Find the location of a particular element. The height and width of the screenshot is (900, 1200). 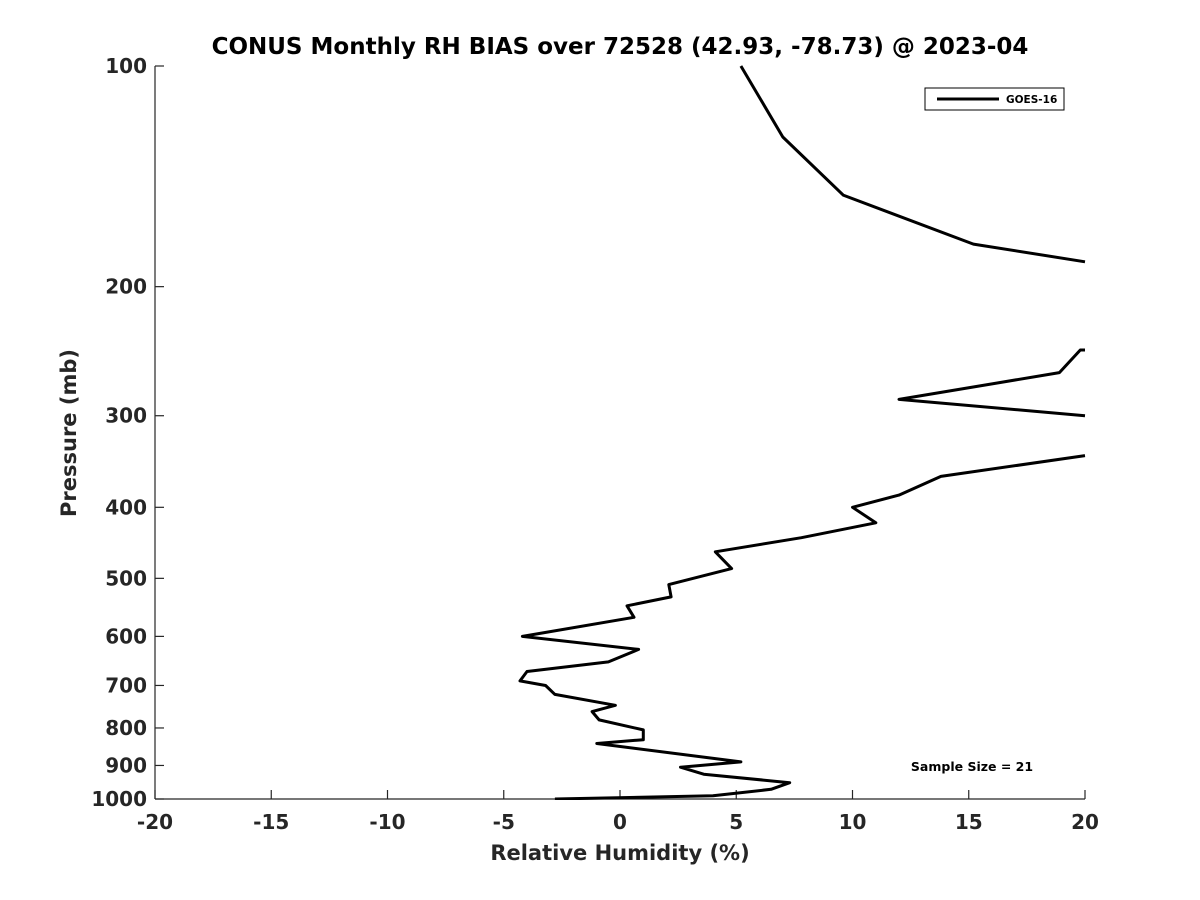

y-tick-label: 400 is located at coordinates (126, 507).